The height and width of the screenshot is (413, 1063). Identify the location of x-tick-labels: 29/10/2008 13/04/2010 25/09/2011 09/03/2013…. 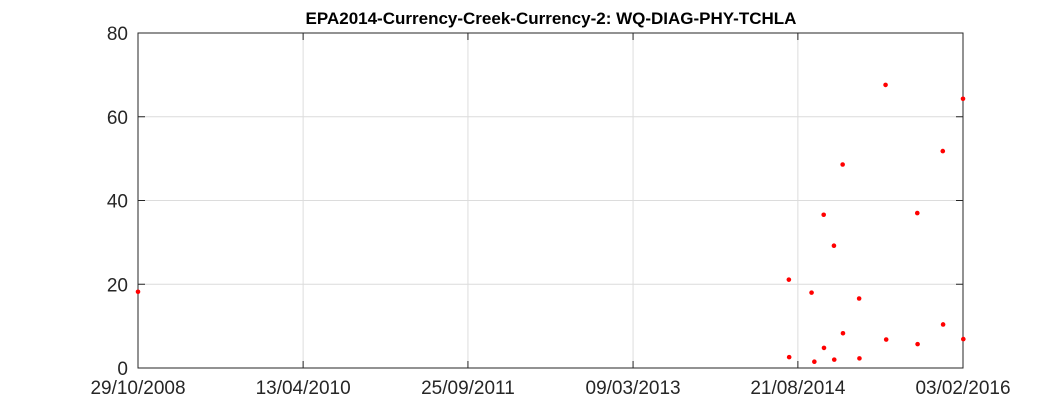
(550, 388).